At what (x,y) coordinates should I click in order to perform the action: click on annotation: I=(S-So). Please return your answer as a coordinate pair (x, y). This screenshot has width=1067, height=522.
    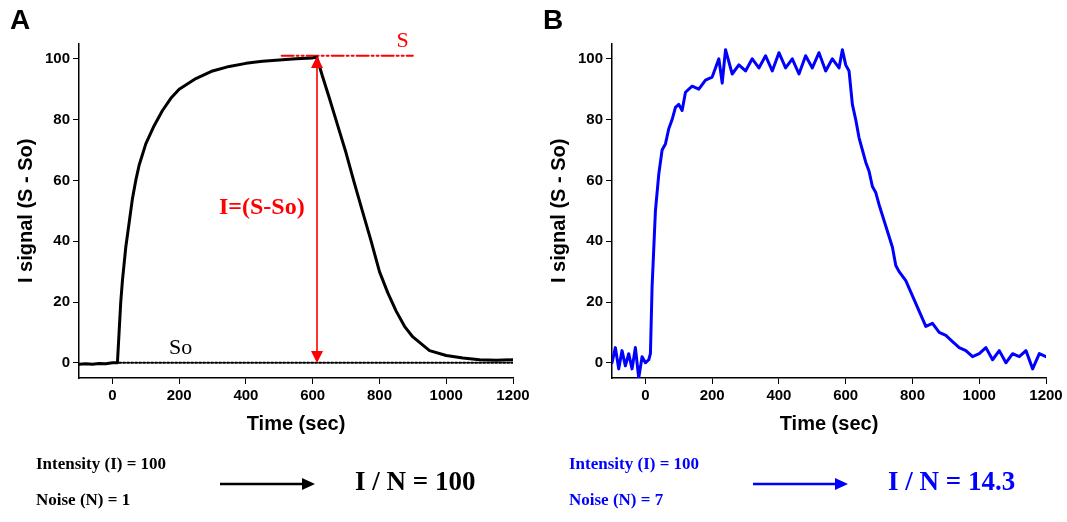
    Looking at the image, I should click on (261, 207).